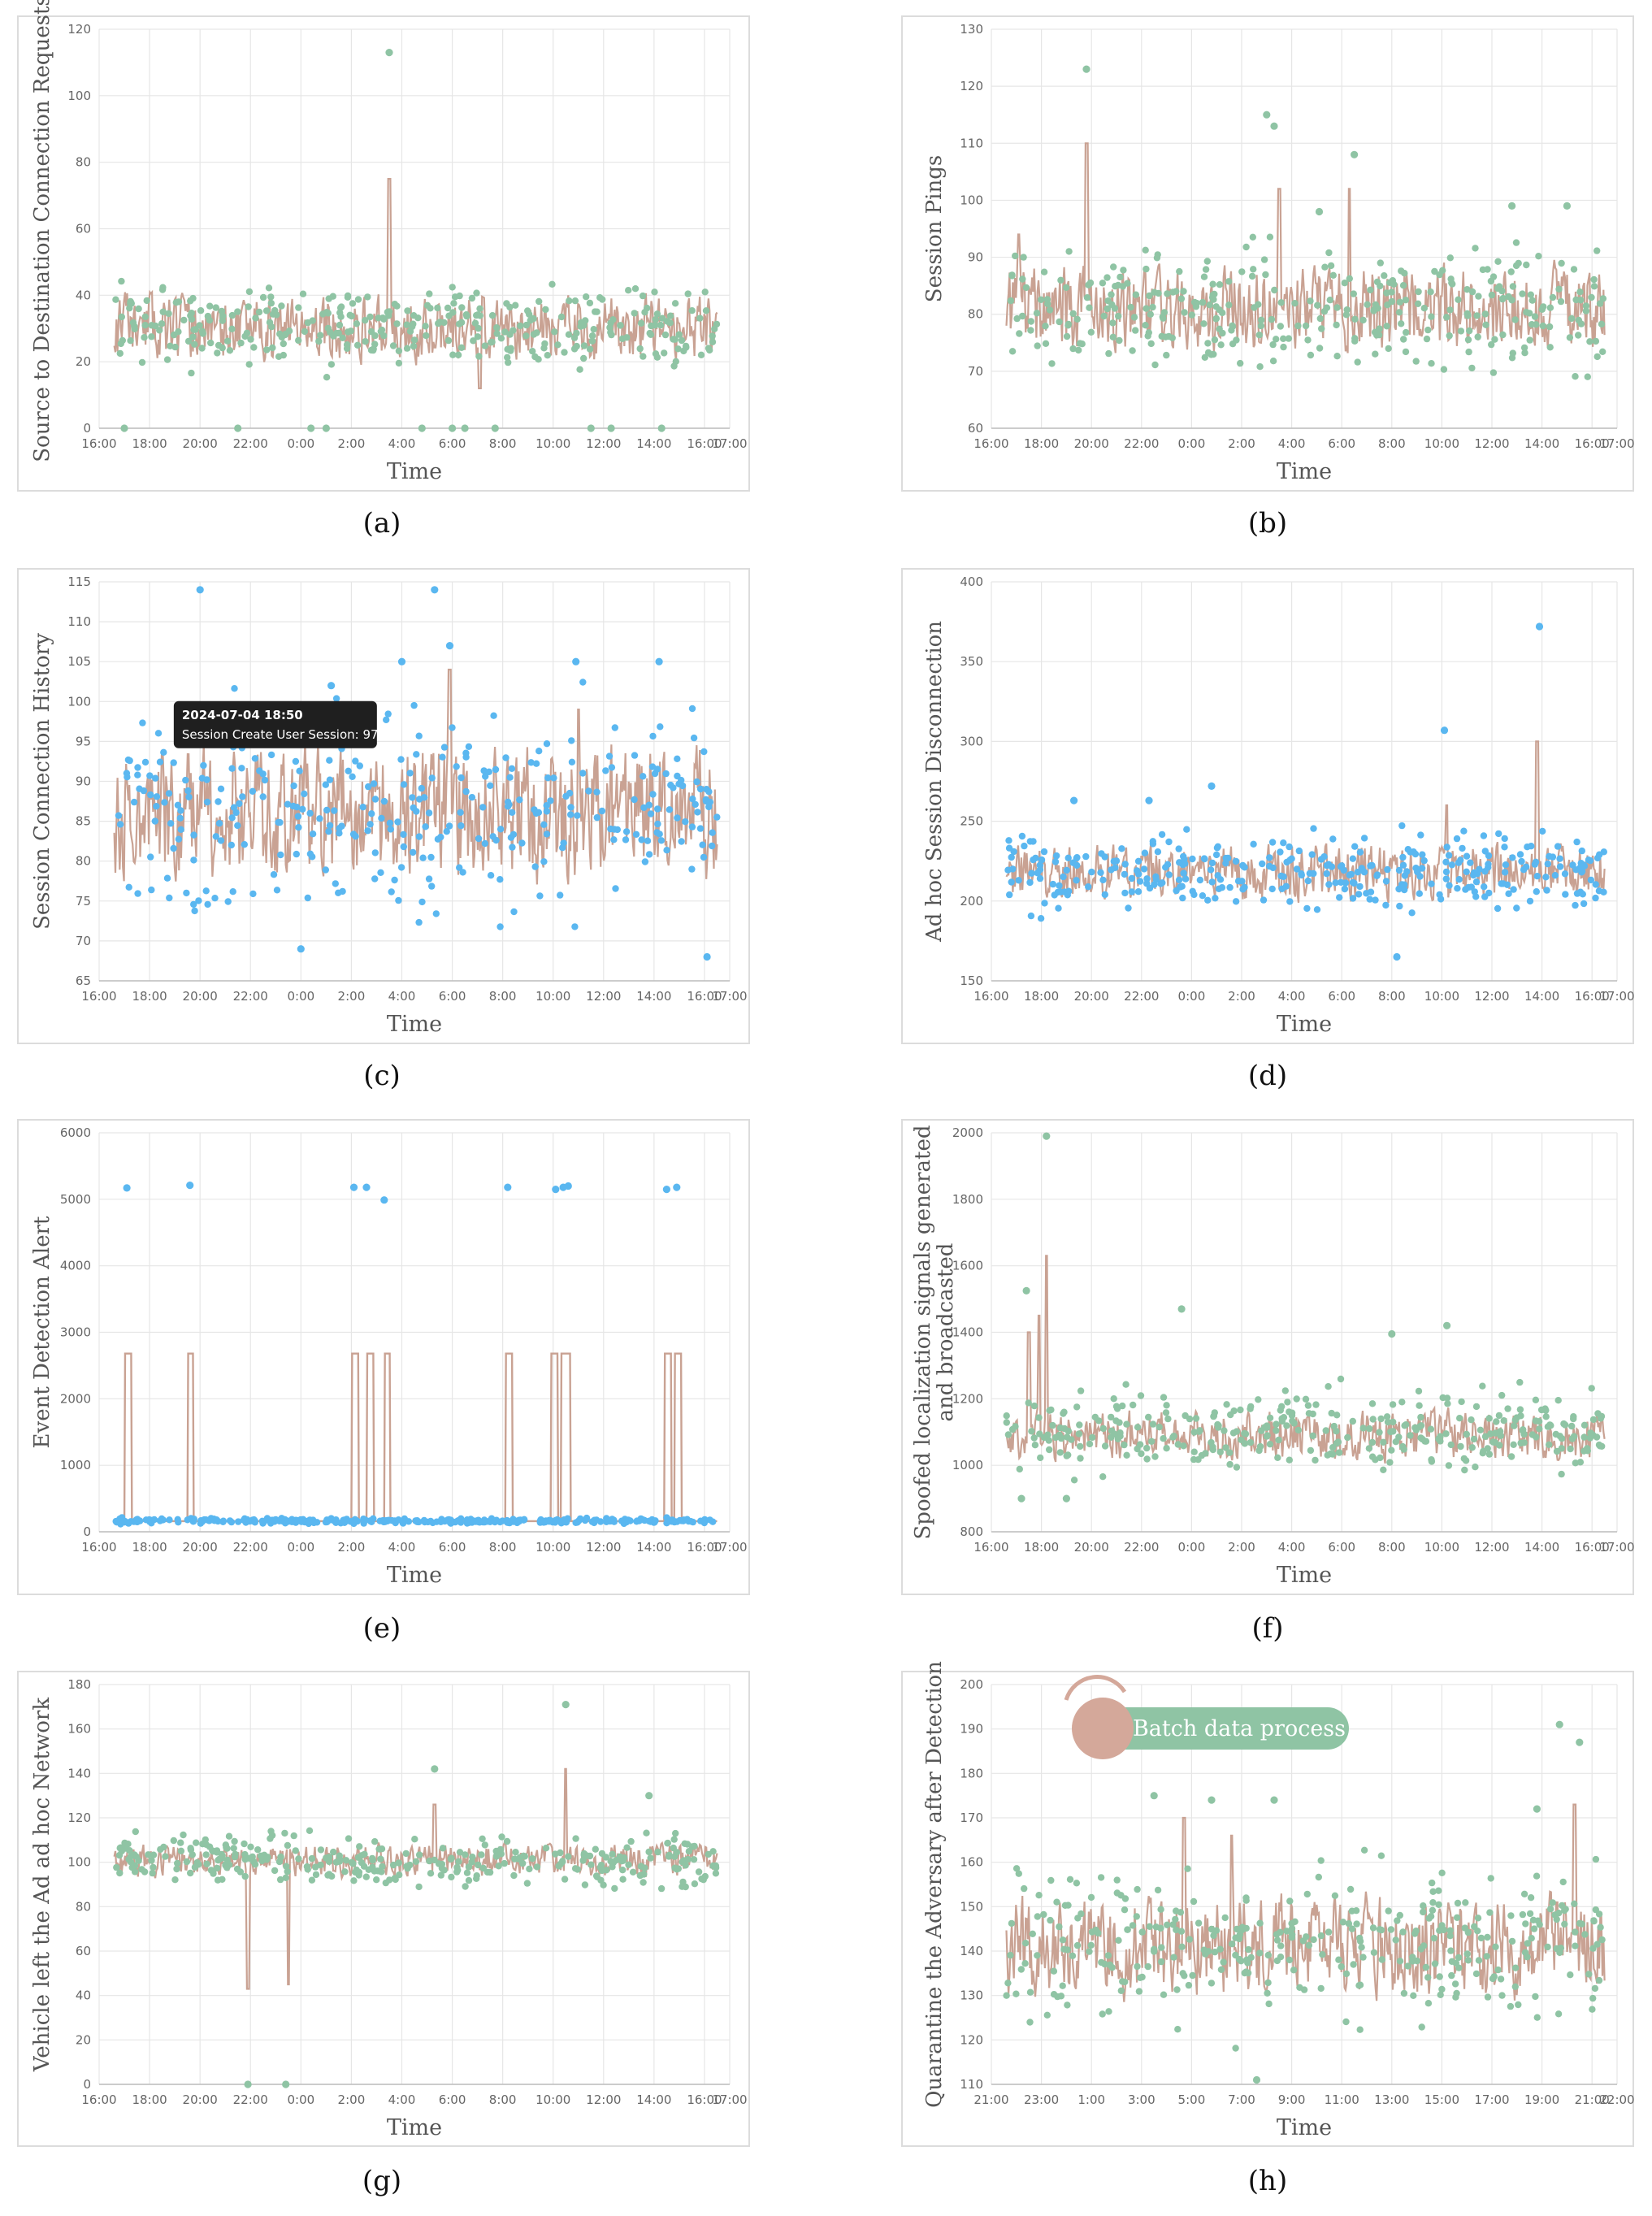 The width and height of the screenshot is (1652, 2216). Describe the element at coordinates (975, 314) in the screenshot. I see `y-tick-label: 80` at that location.